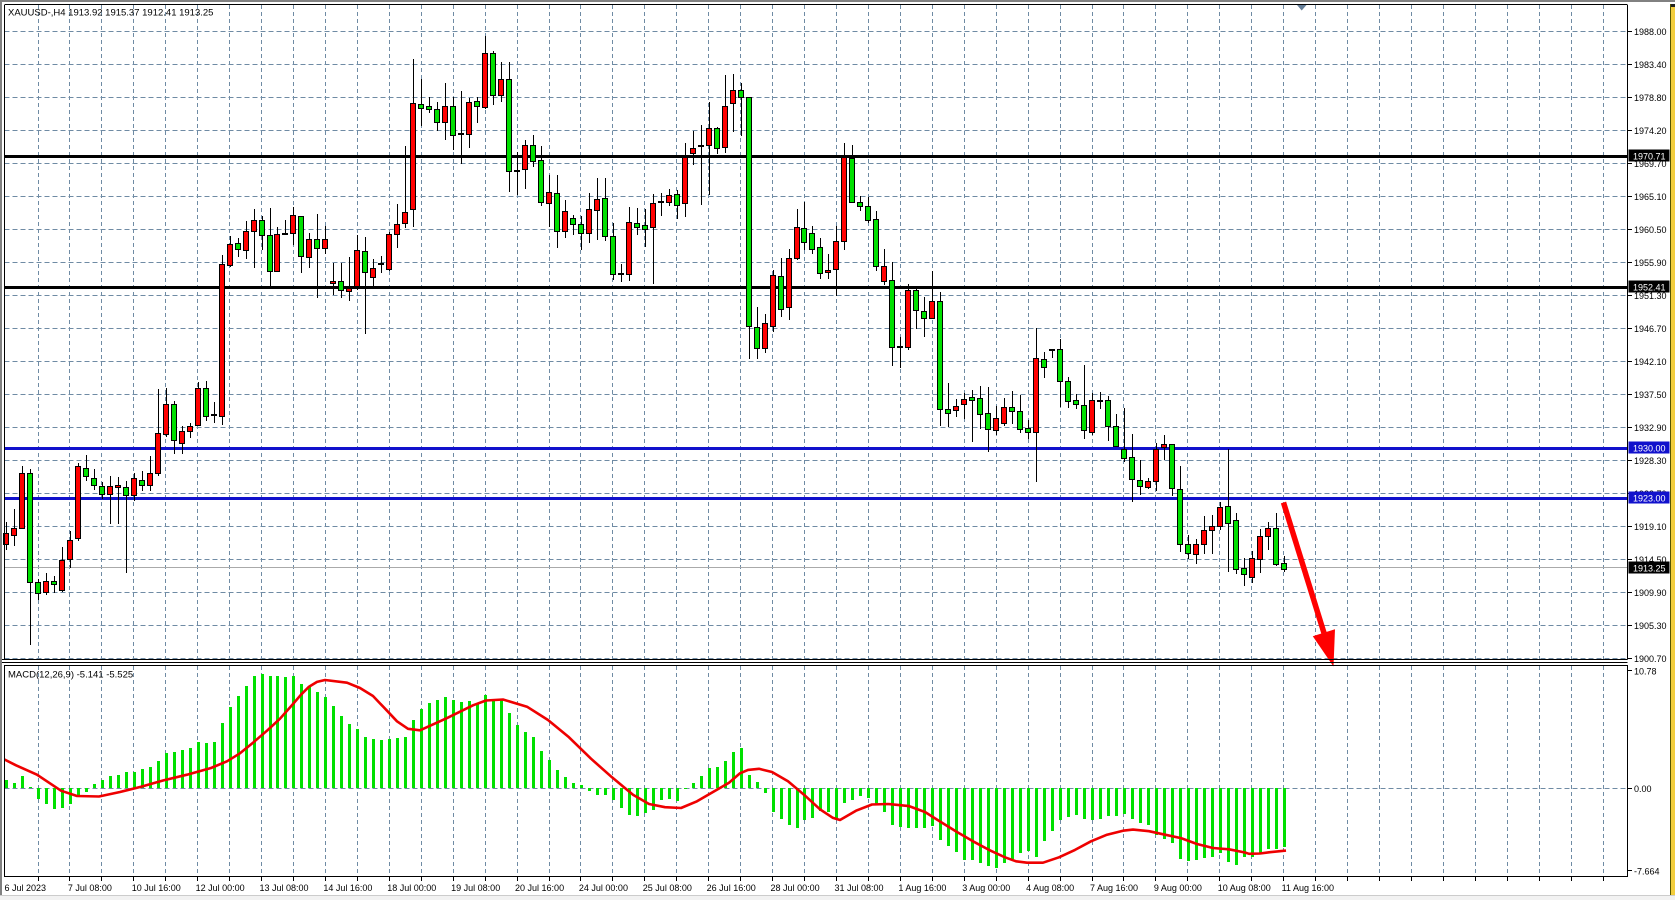 The image size is (1675, 900). What do you see at coordinates (1649, 288) in the screenshot?
I see `svg-text: 1952.41` at bounding box center [1649, 288].